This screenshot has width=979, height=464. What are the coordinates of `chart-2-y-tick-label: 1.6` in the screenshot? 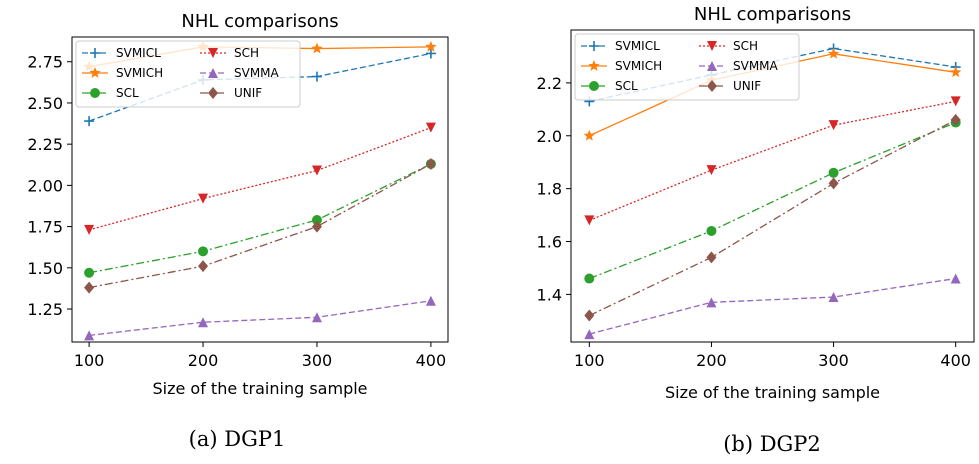 It's located at (549, 242).